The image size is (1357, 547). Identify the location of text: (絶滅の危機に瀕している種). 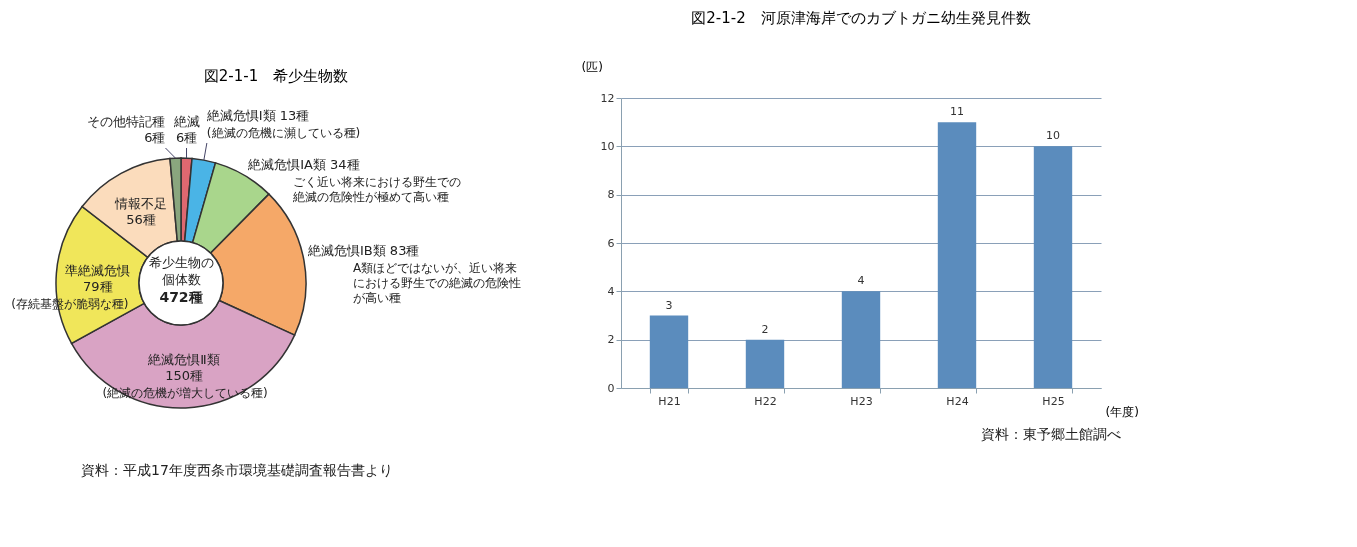
(283, 133).